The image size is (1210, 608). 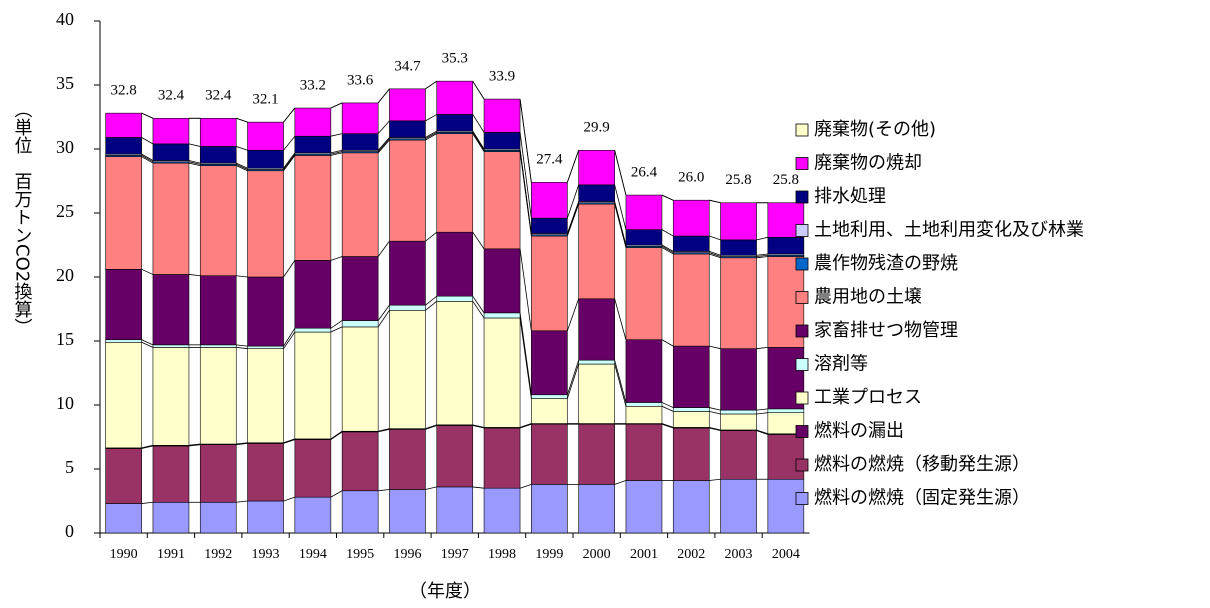 I want to click on total-label: 32.8, so click(x=124, y=91).